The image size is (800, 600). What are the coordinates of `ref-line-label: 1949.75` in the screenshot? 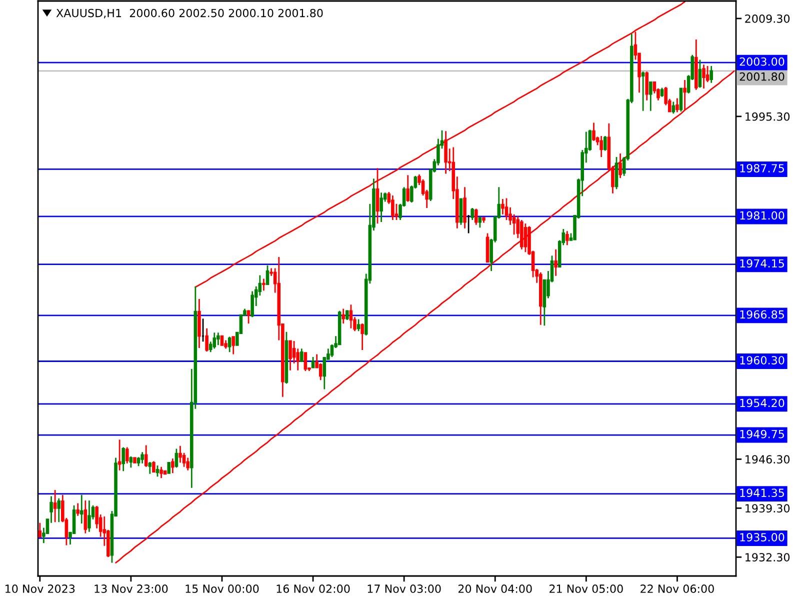 It's located at (762, 434).